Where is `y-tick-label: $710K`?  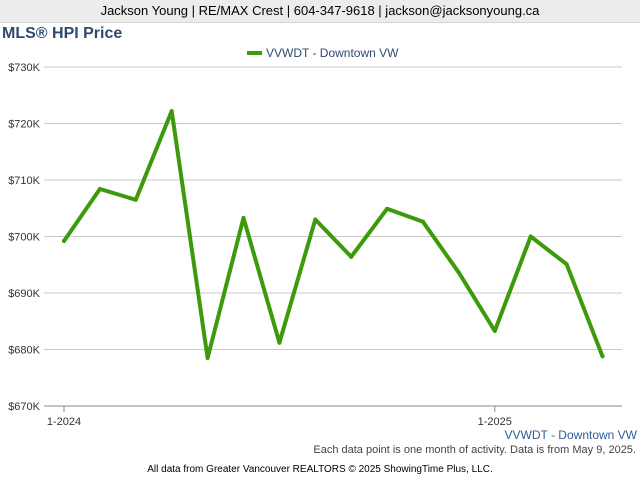 y-tick-label: $710K is located at coordinates (24, 181).